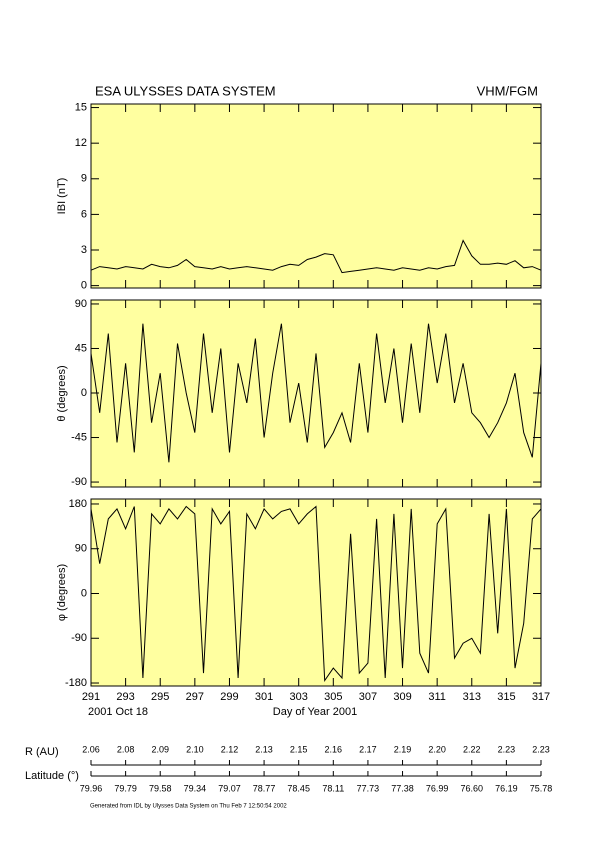 The height and width of the screenshot is (842, 595). I want to click on latitude-label: Latitude (°), so click(52, 776).